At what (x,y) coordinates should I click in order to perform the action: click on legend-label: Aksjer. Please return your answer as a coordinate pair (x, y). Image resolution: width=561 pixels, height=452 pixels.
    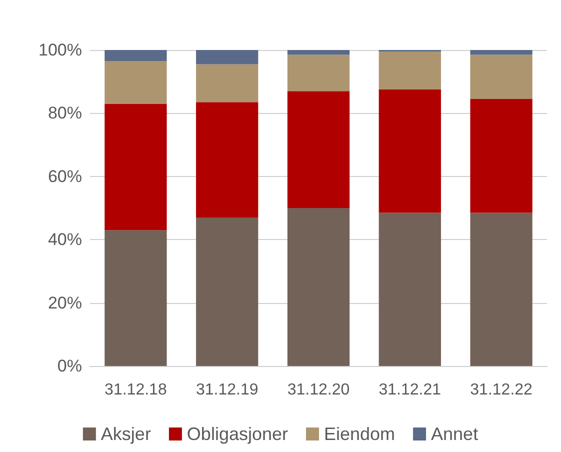
    Looking at the image, I should click on (125, 434).